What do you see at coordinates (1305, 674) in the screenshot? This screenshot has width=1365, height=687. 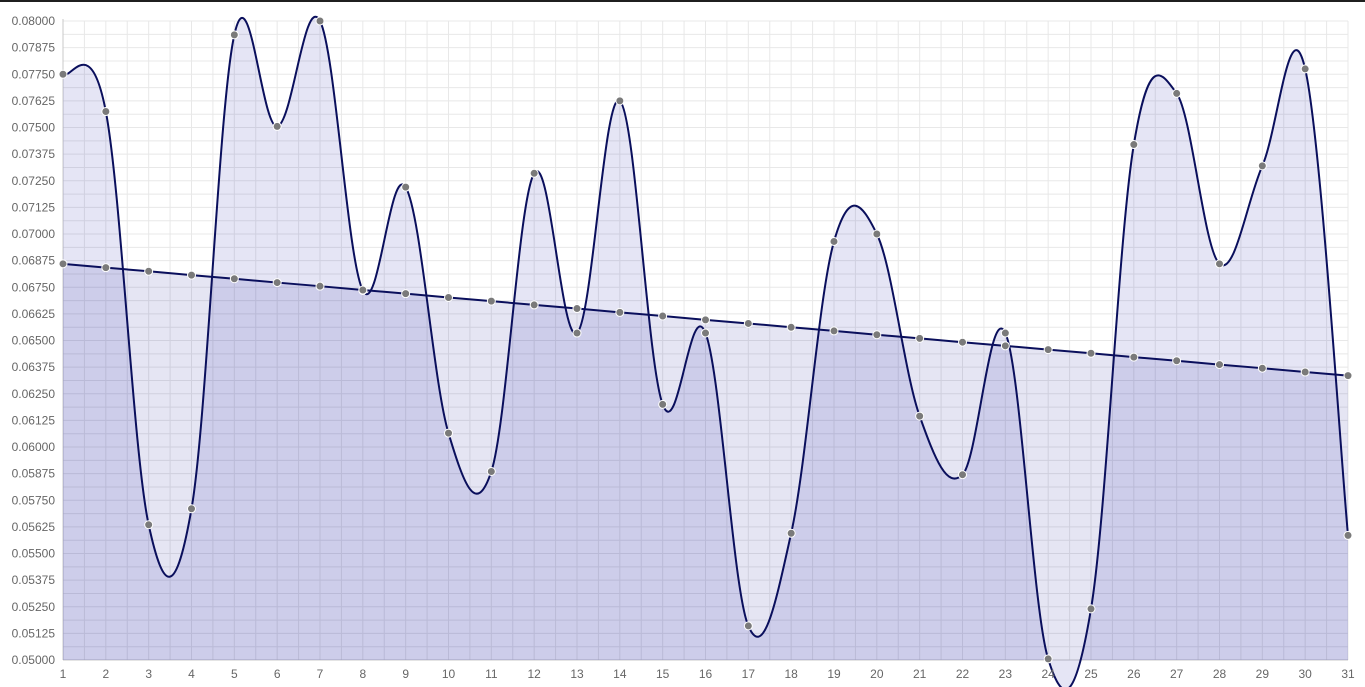 I see `x-tick-label: 30` at bounding box center [1305, 674].